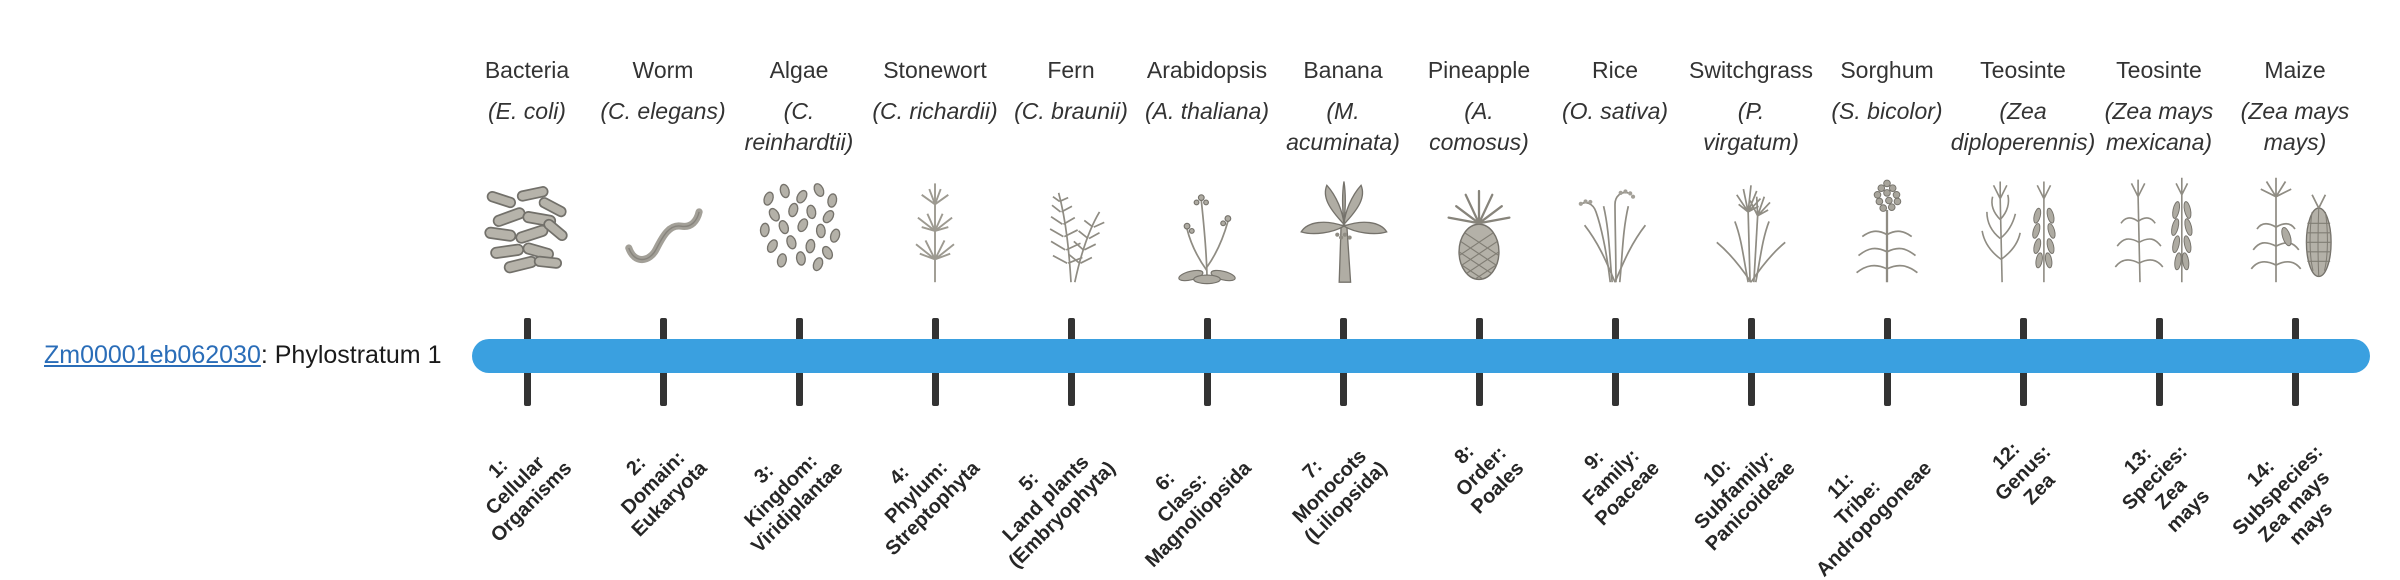  Describe the element at coordinates (1207, 91) in the screenshot. I see `species-label: Arabidopsis (A. thaliana)` at that location.